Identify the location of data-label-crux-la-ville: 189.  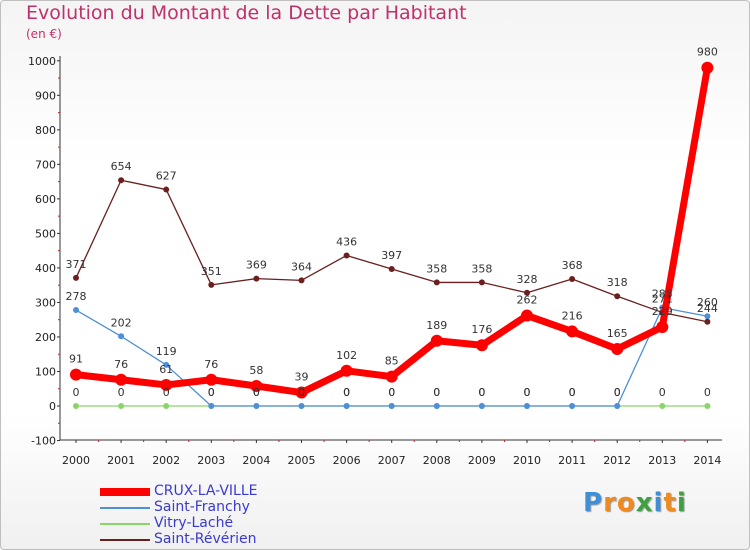
(436, 325).